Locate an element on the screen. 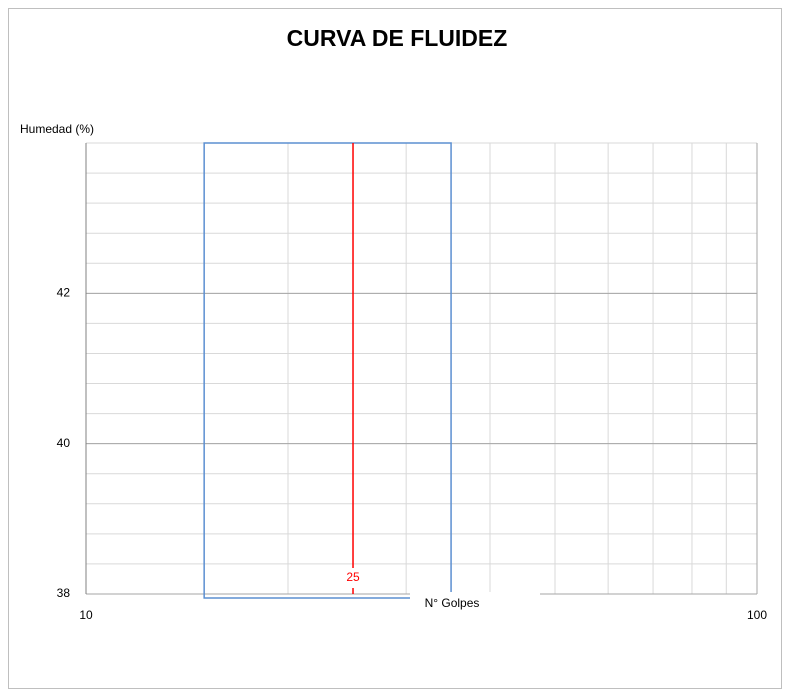  x-tick-label: 10 is located at coordinates (86, 615).